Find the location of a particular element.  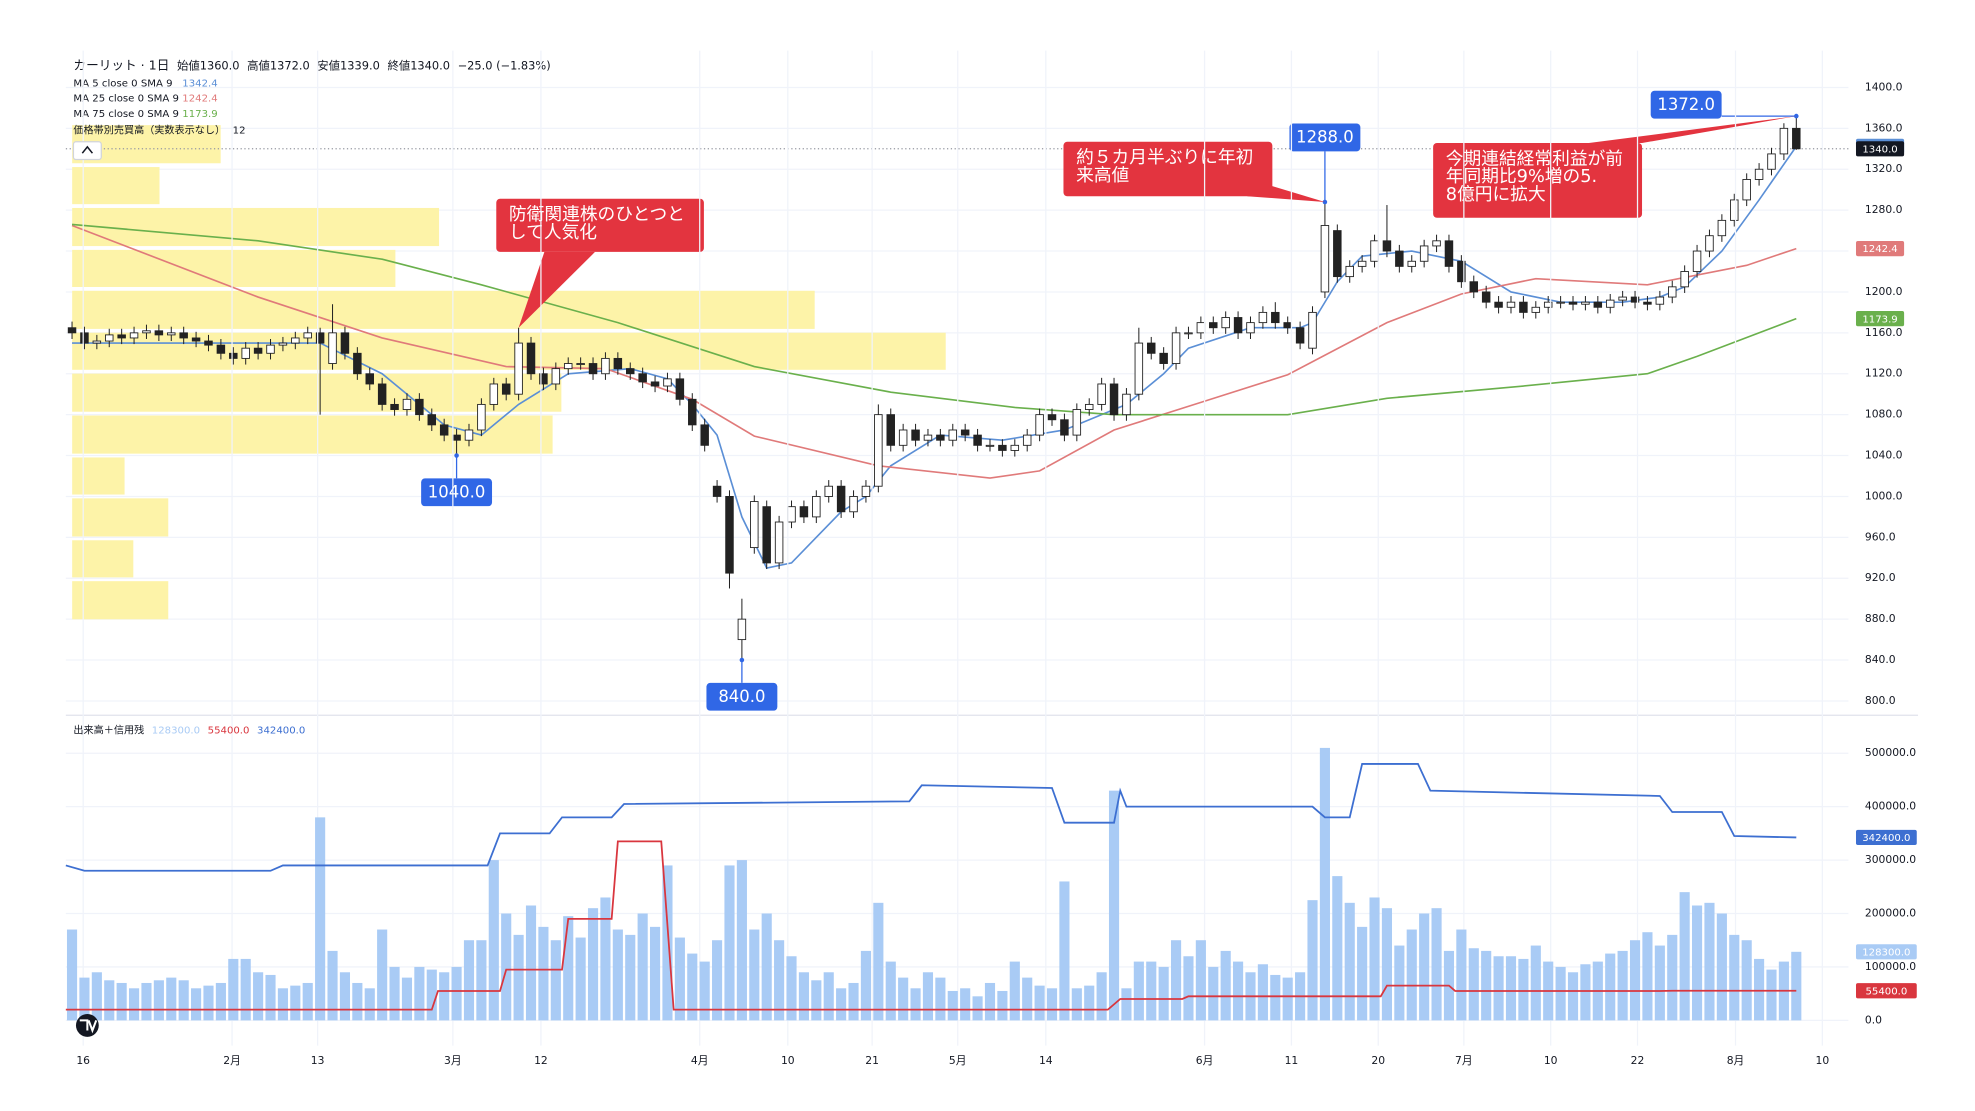

legend-value: 12 is located at coordinates (239, 130).